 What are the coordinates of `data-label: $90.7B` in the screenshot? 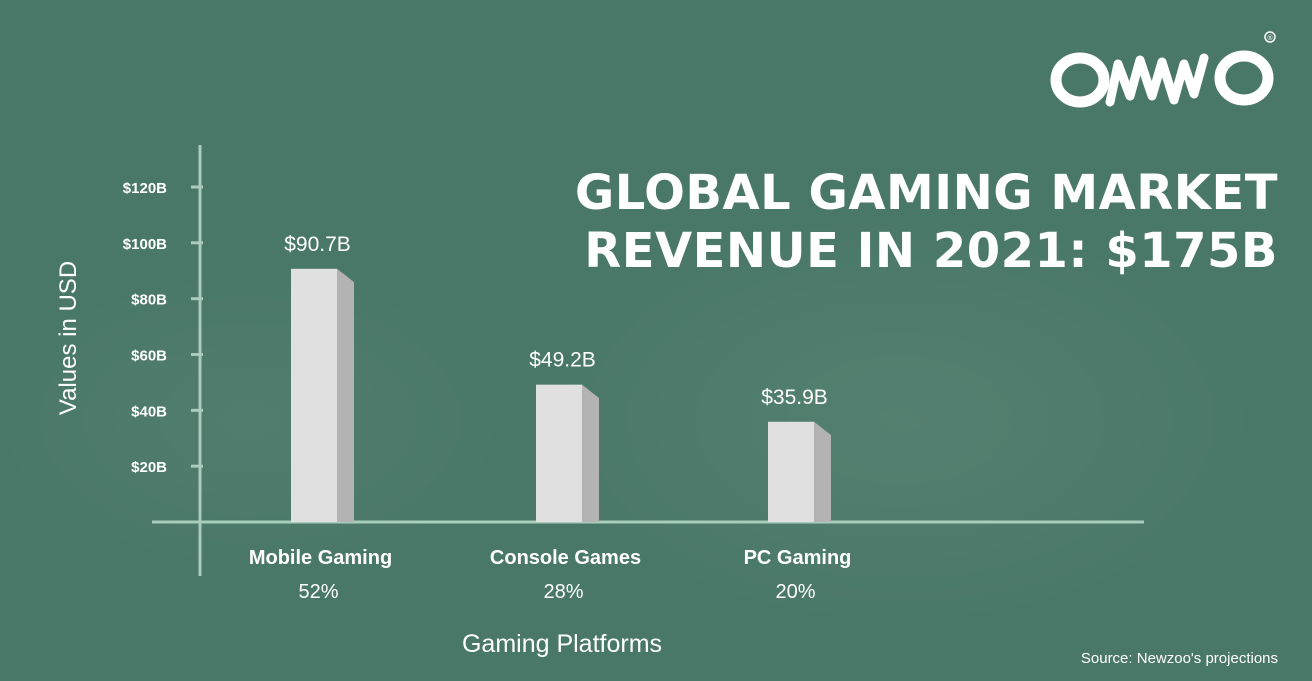 It's located at (317, 244).